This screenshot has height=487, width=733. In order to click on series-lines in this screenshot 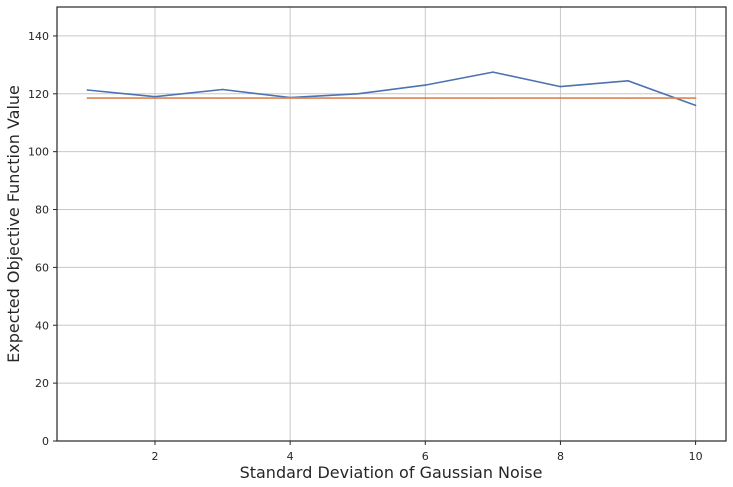, I will do `click(391, 89)`.